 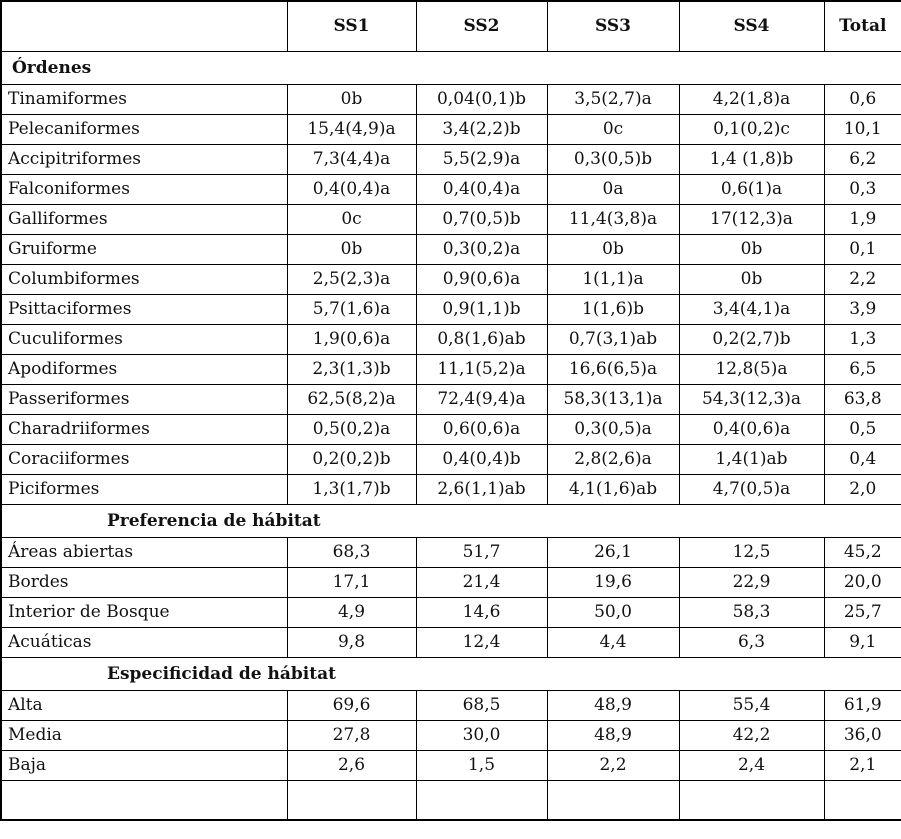 What do you see at coordinates (144, 642) in the screenshot?
I see `row-label: Acuáticas` at bounding box center [144, 642].